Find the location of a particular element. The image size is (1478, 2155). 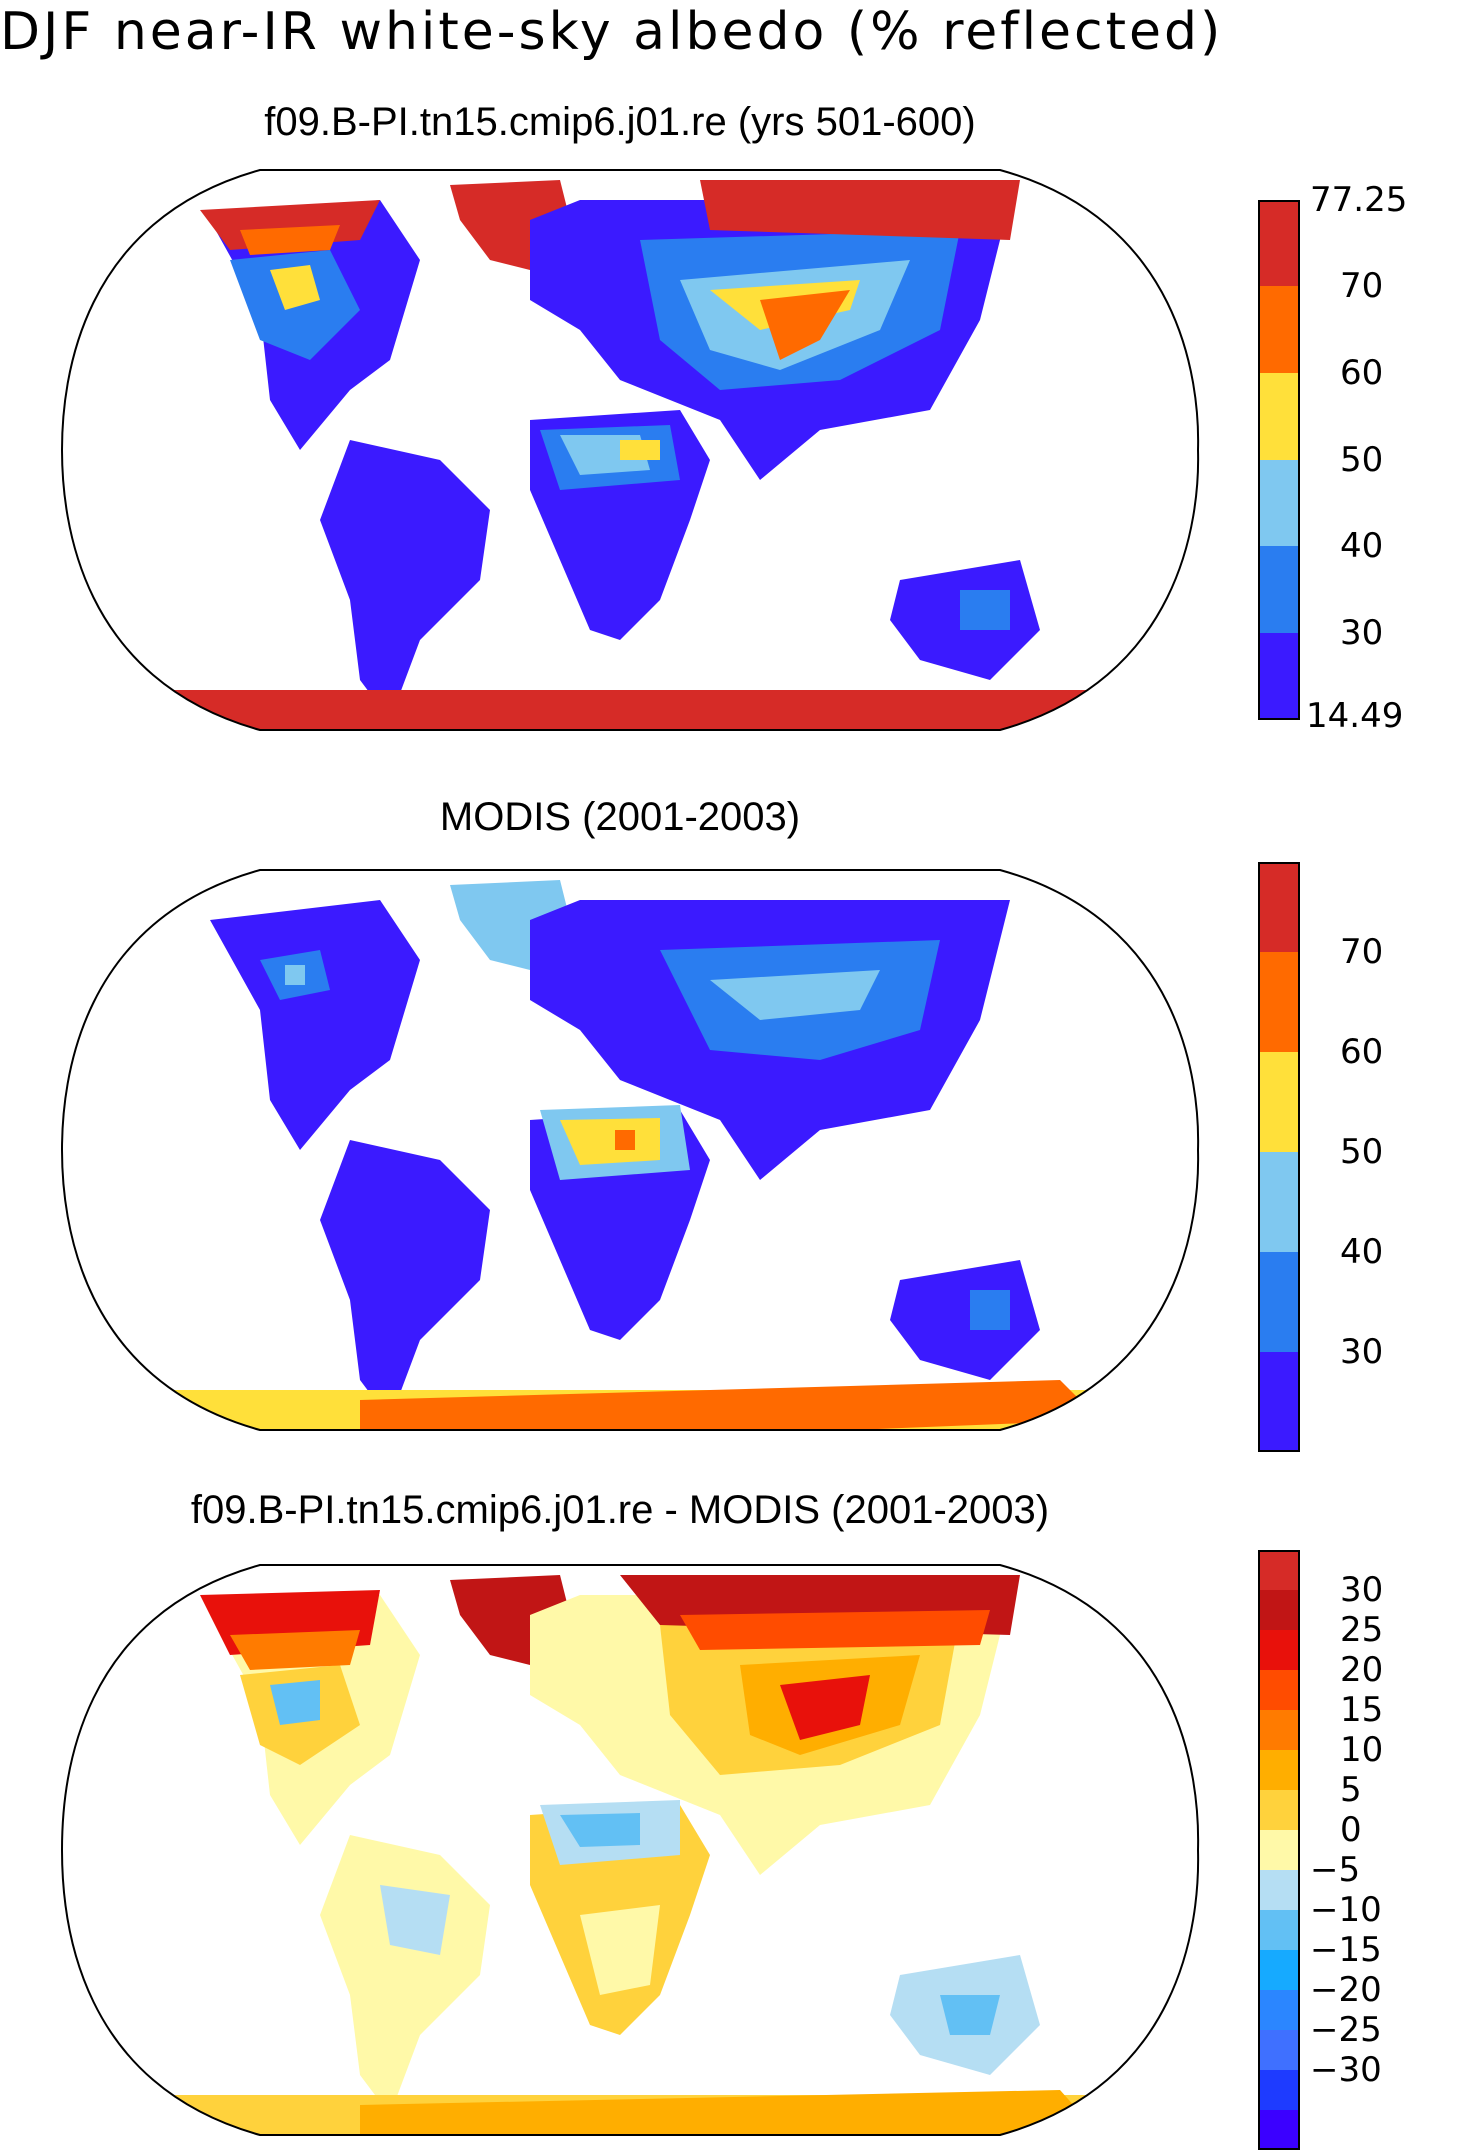

panel-2-title: MODIS (2001-2003) is located at coordinates (620, 817).